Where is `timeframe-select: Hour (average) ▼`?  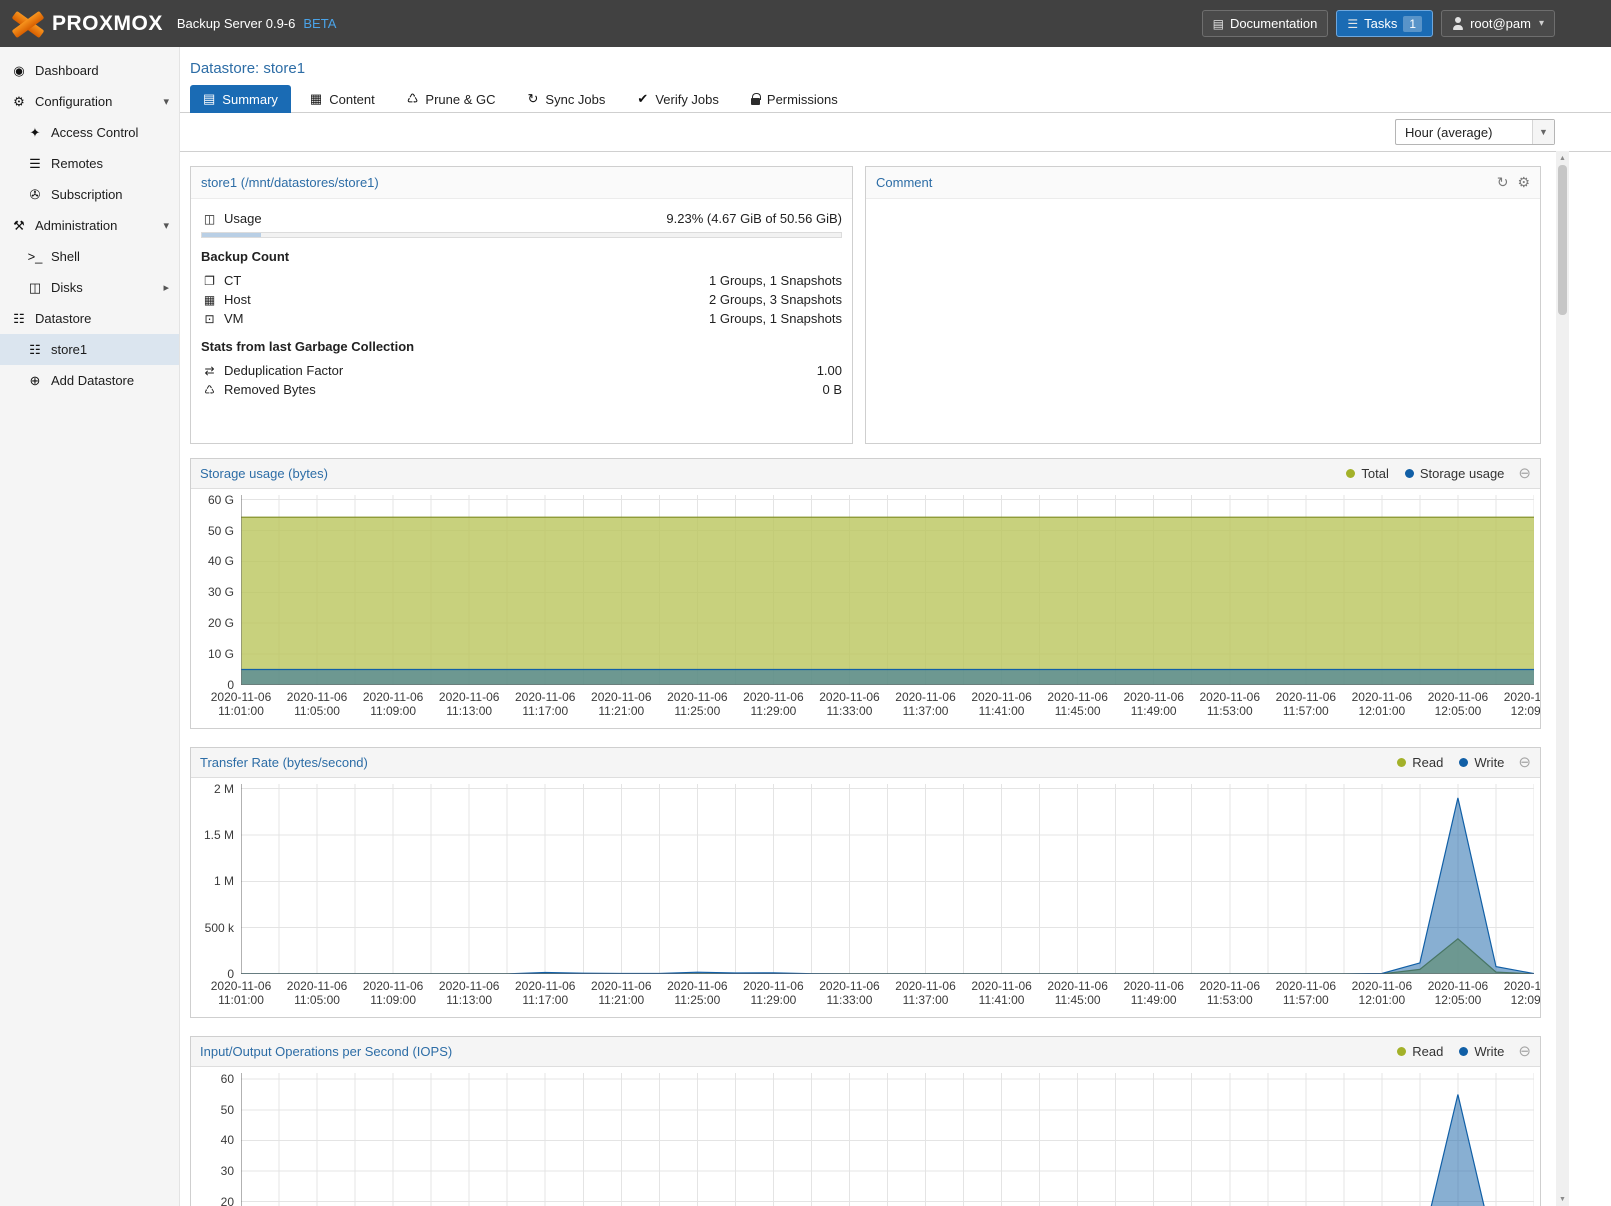 timeframe-select: Hour (average) ▼ is located at coordinates (1475, 132).